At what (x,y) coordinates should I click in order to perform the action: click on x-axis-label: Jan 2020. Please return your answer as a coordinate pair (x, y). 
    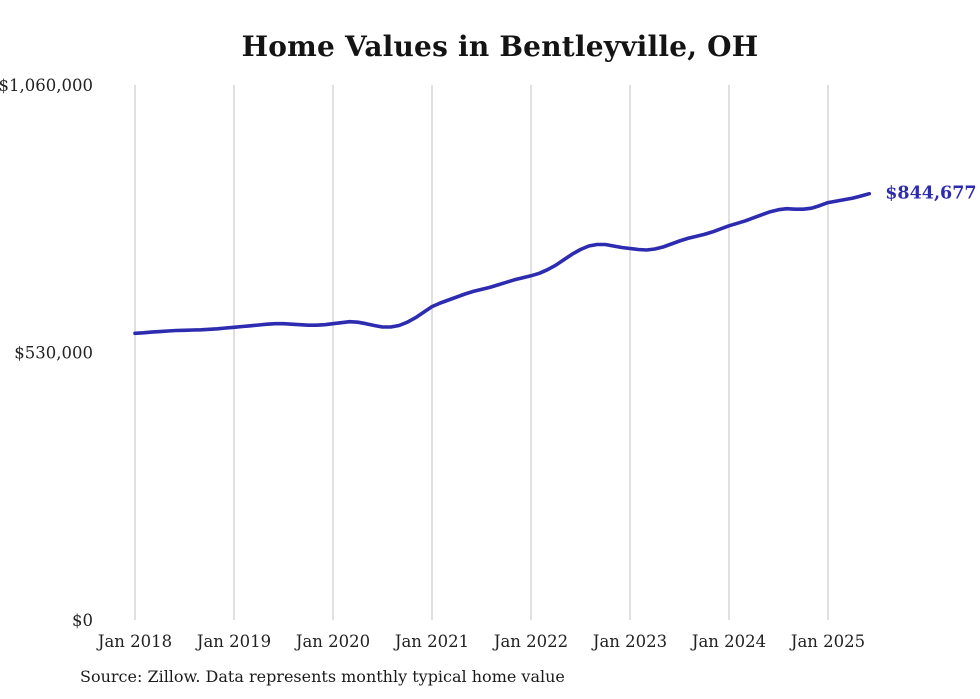
    Looking at the image, I should click on (332, 641).